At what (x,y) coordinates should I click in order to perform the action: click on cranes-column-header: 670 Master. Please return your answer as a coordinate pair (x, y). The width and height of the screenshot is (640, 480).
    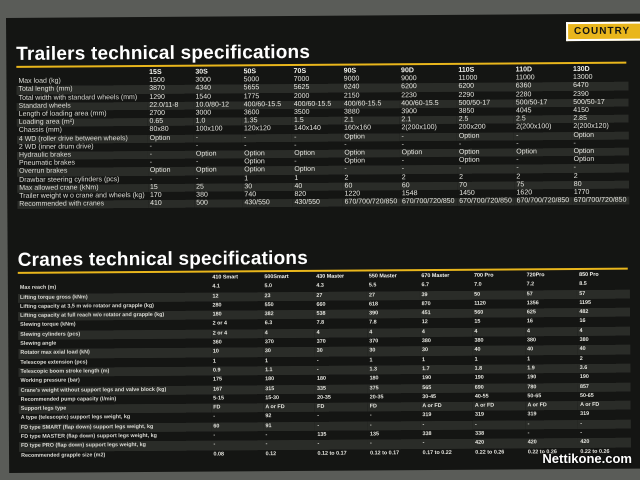
    Looking at the image, I should click on (435, 276).